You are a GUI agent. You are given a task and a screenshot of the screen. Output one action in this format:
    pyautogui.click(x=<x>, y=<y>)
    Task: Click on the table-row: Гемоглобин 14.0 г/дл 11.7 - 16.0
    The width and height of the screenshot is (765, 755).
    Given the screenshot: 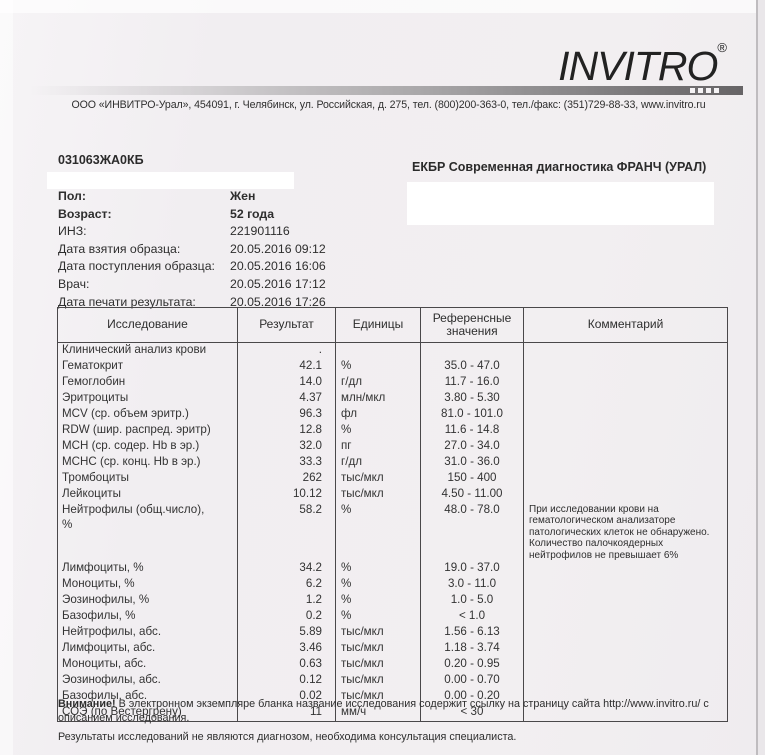 What is the action you would take?
    pyautogui.click(x=392, y=383)
    